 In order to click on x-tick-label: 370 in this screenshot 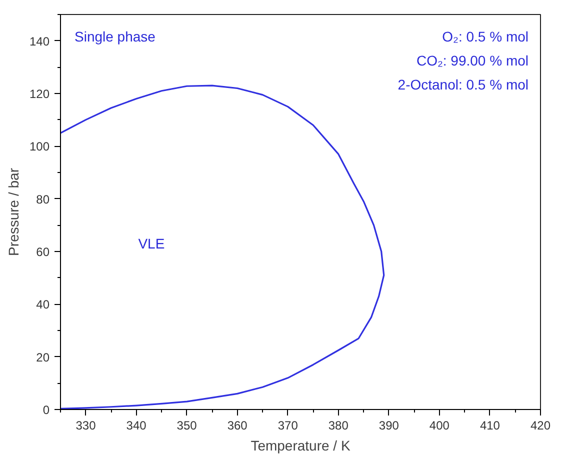, I will do `click(288, 425)`.